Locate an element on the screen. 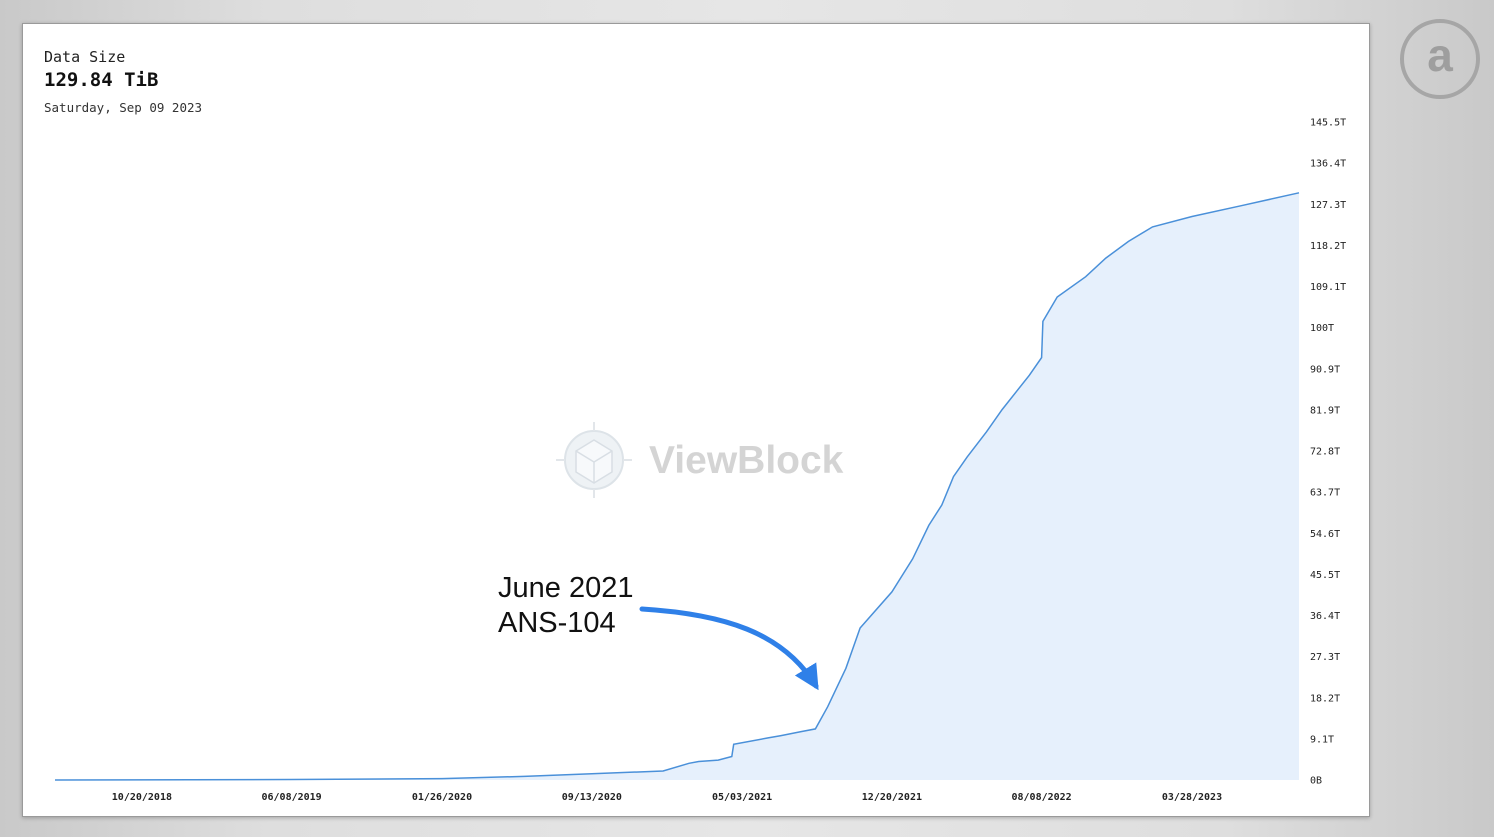 Image resolution: width=1494 pixels, height=837 pixels. x-tick-label: 12/20/2021 is located at coordinates (892, 797).